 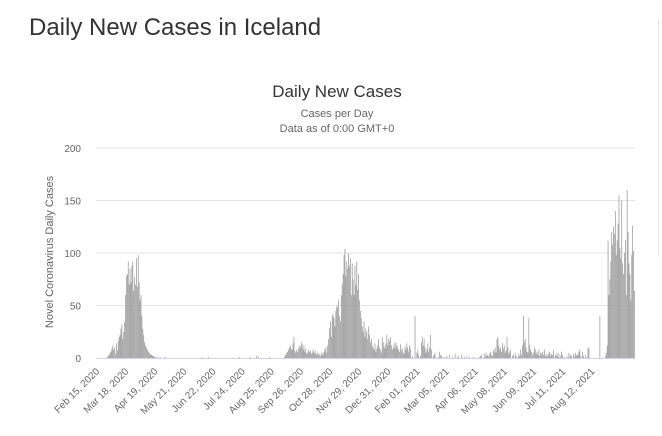 I want to click on page-title: Daily New Cases in Iceland, so click(x=175, y=27).